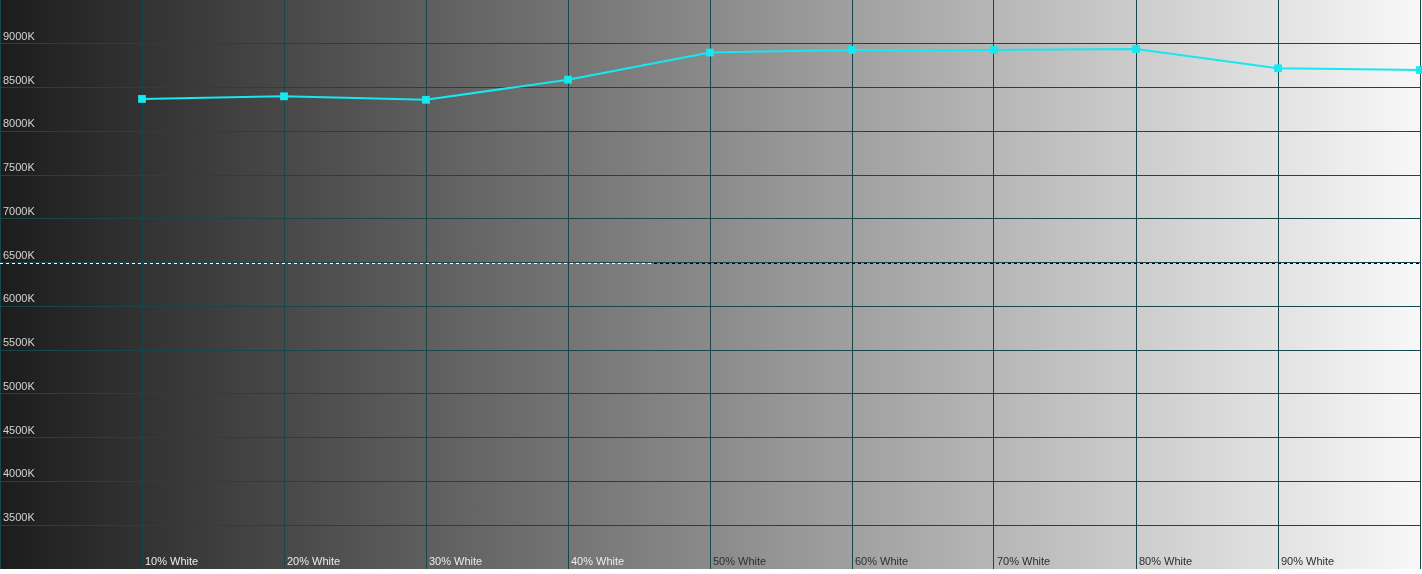 The height and width of the screenshot is (574, 1422). Describe the element at coordinates (882, 561) in the screenshot. I see `x-tick-label: 60% White` at that location.